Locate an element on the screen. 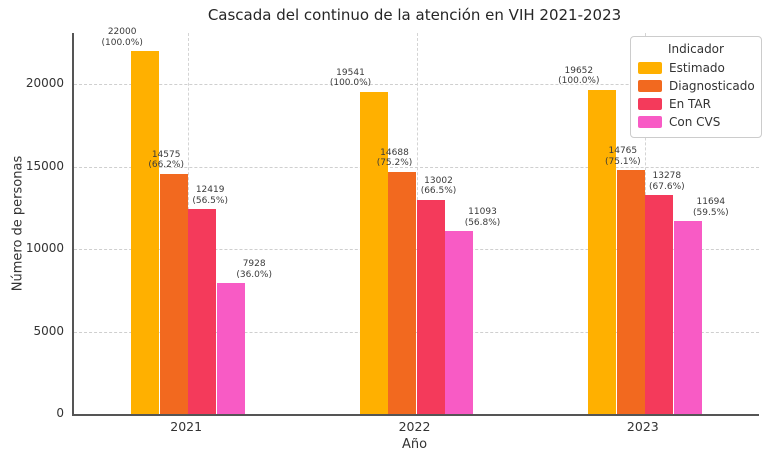 Image resolution: width=768 pixels, height=461 pixels. bar-label: 13002 (66.5%) is located at coordinates (439, 186).